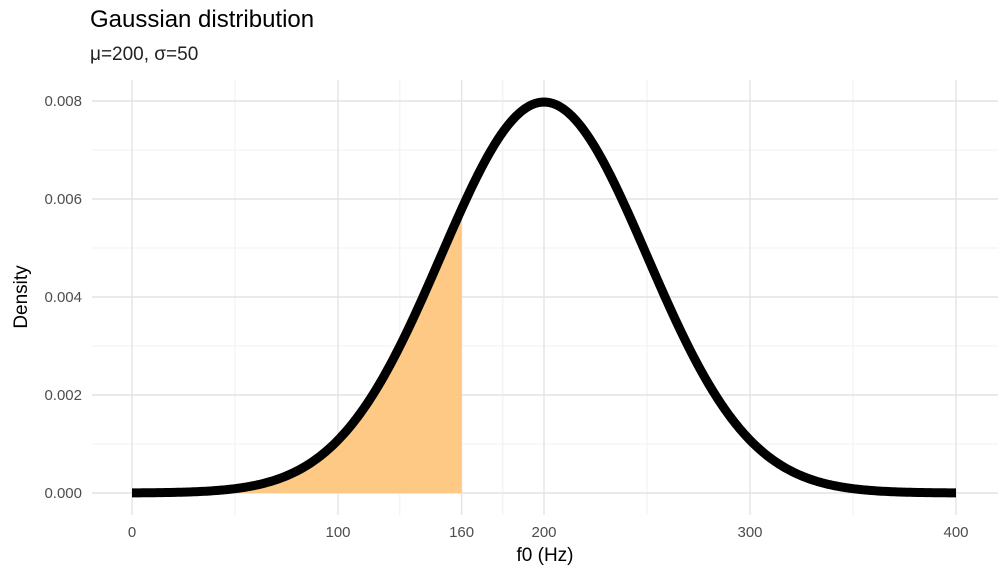 This screenshot has width=1008, height=576. Describe the element at coordinates (202, 19) in the screenshot. I see `chart-title: Gaussian distribution` at that location.